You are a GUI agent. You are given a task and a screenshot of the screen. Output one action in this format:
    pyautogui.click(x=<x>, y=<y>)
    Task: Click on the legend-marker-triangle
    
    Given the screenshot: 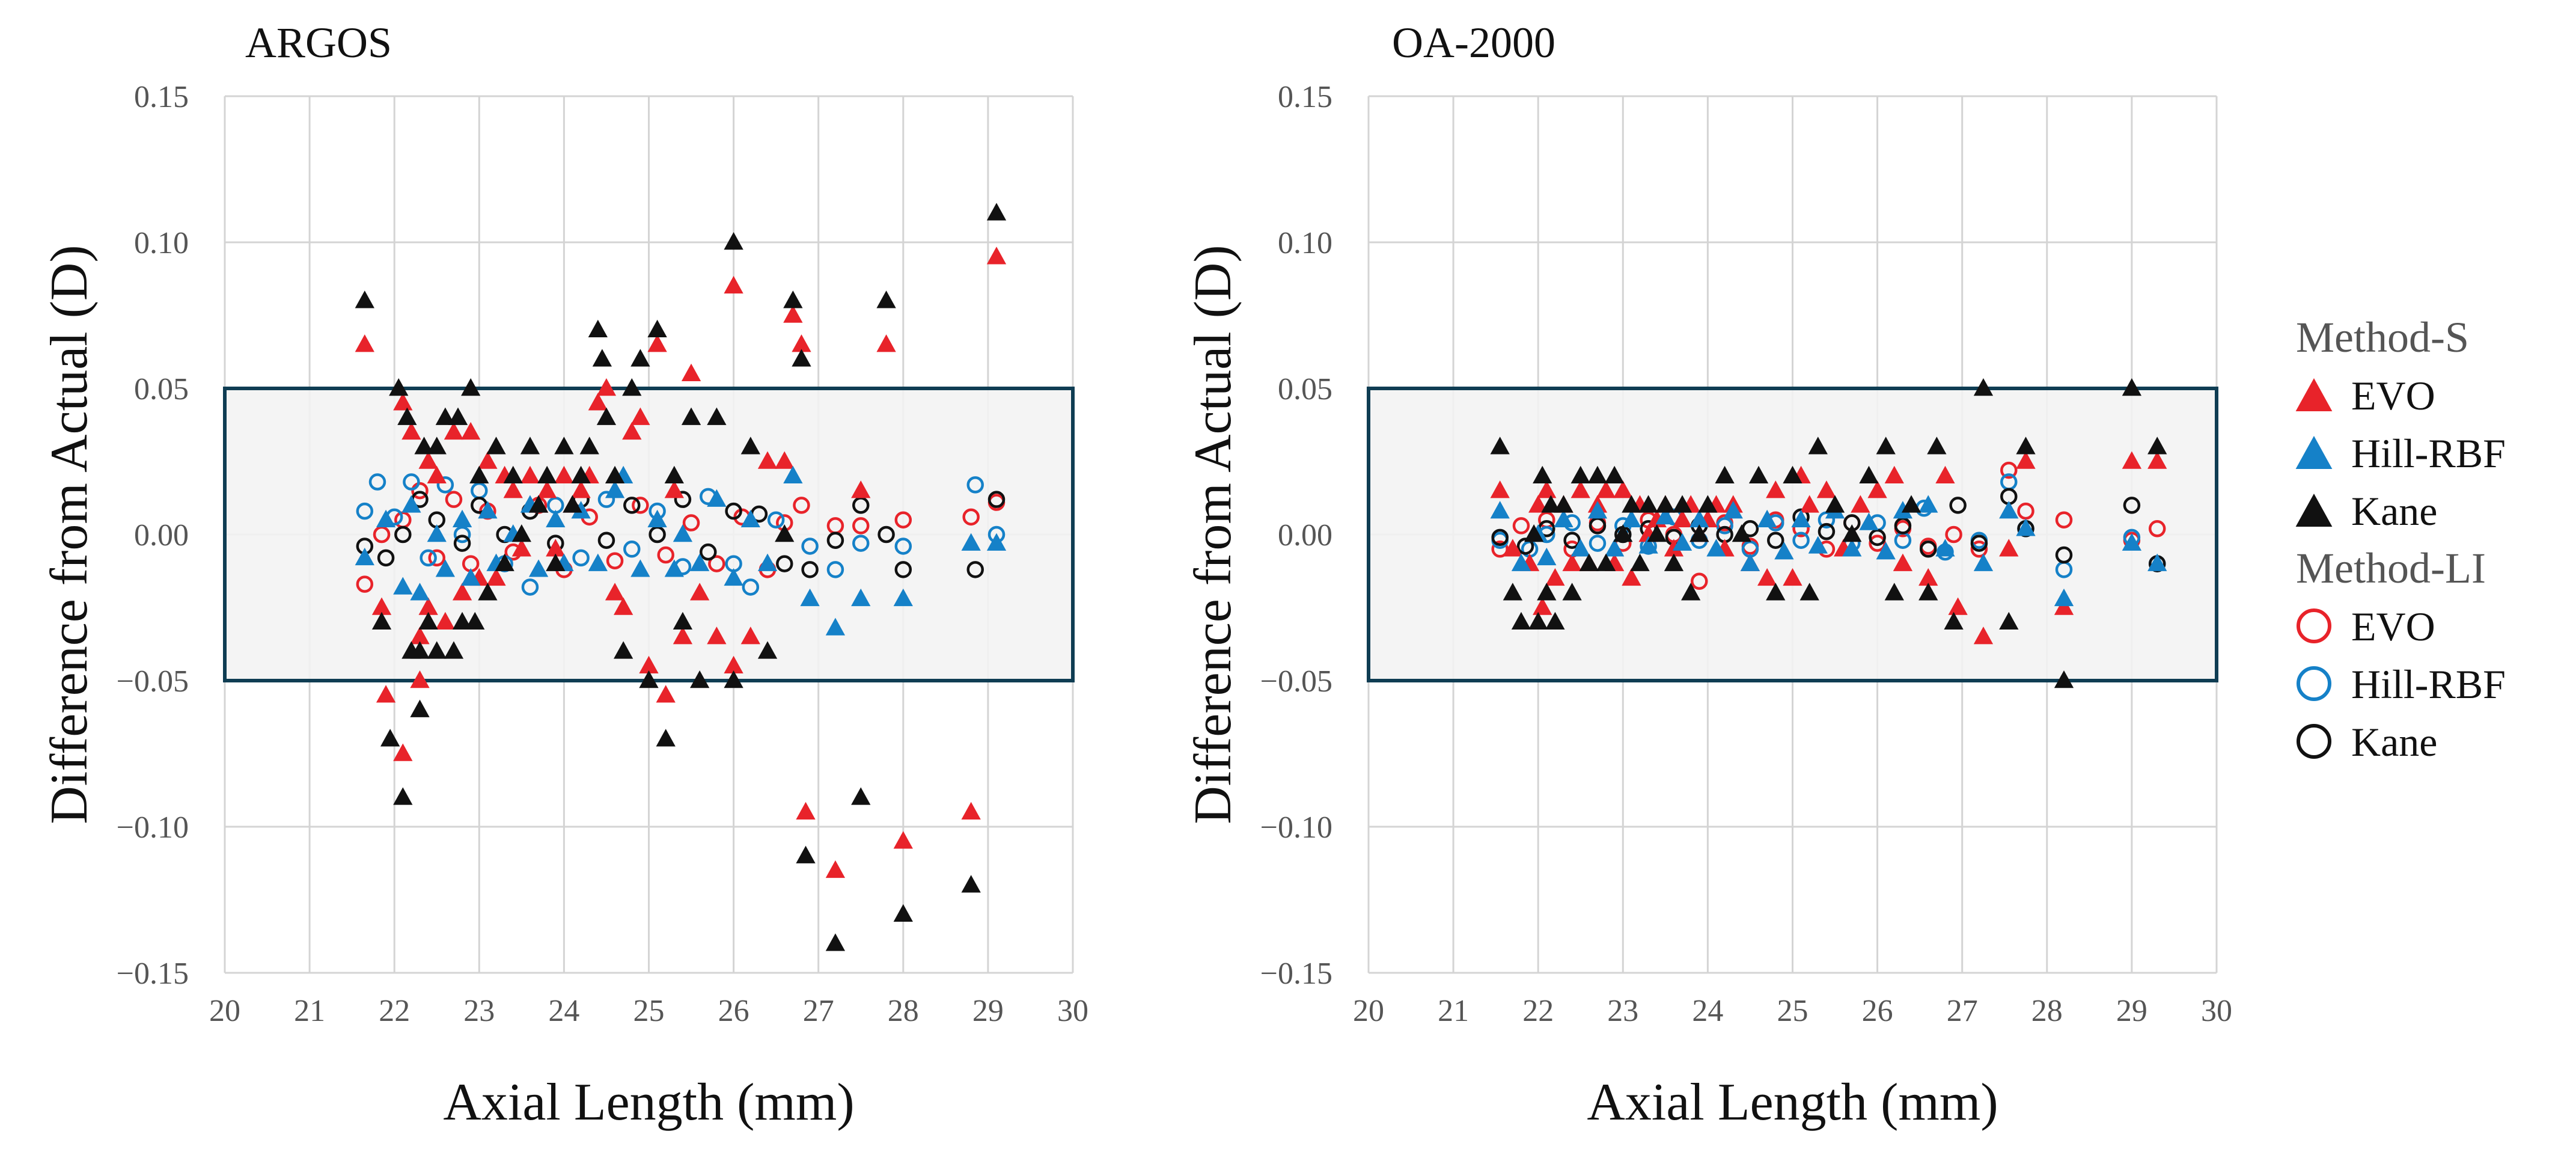 What is the action you would take?
    pyautogui.click(x=2314, y=395)
    